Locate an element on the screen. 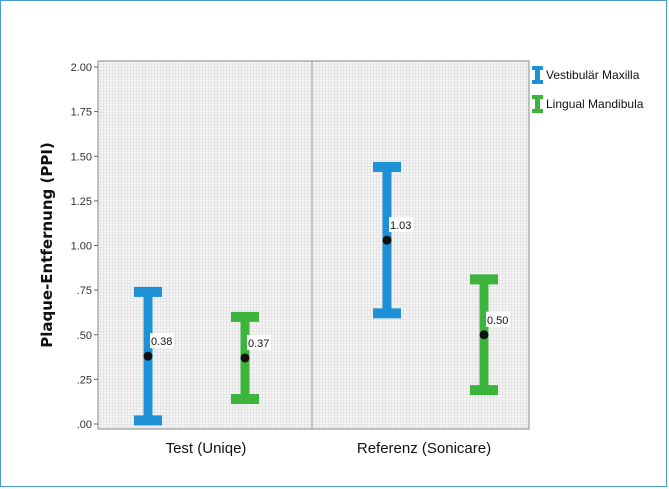  y-tick-label: 1.25 is located at coordinates (81, 202).